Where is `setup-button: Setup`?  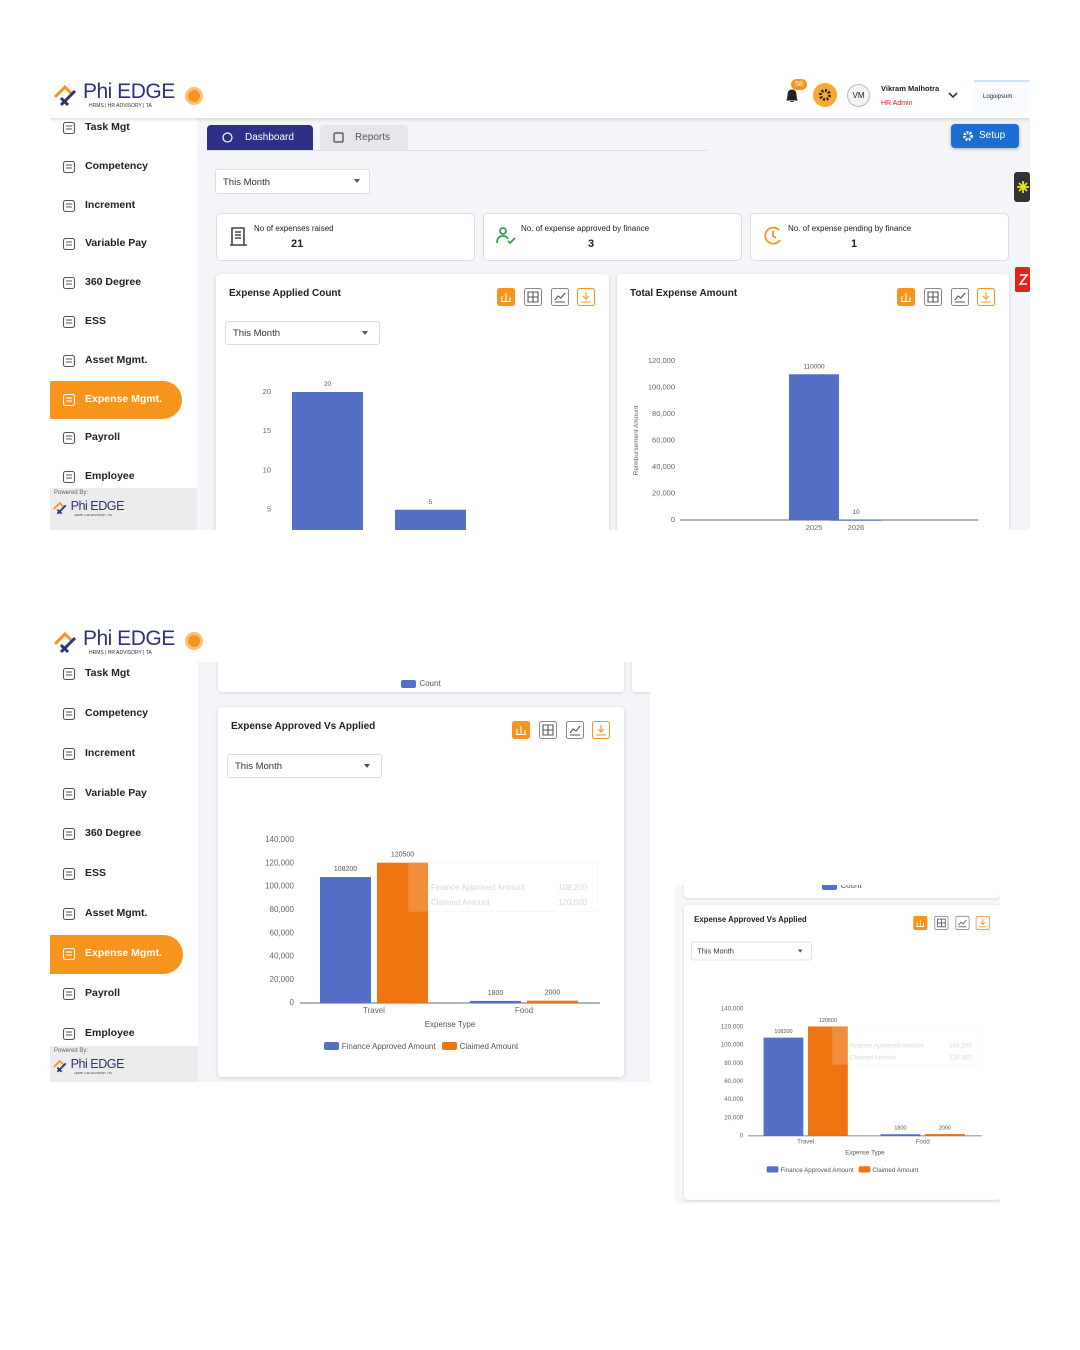
setup-button: Setup is located at coordinates (985, 136).